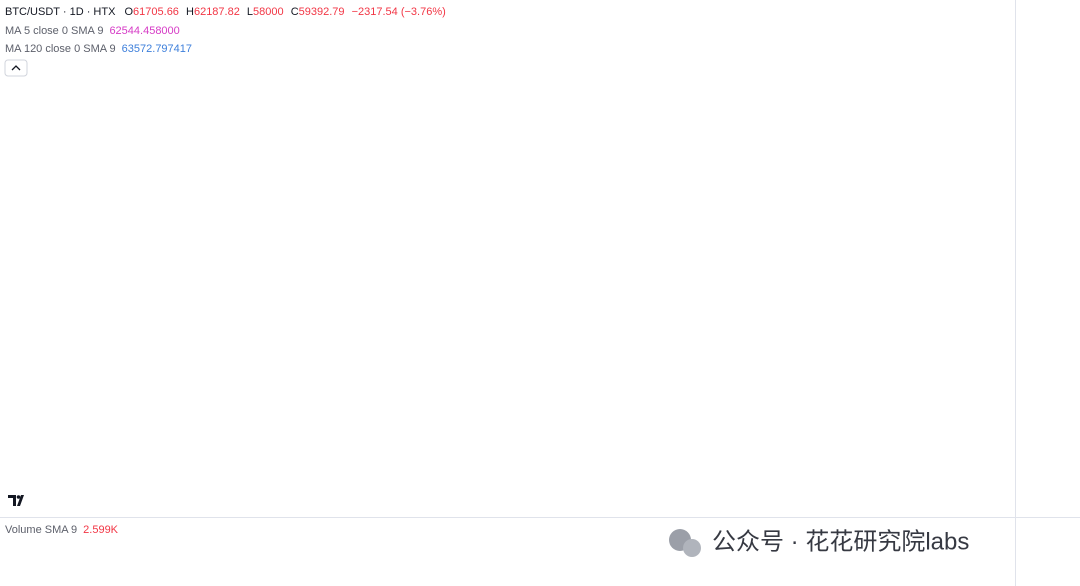 The image size is (1080, 586). I want to click on ma-name: MA 120 close 0 SMA 9, so click(60, 49).